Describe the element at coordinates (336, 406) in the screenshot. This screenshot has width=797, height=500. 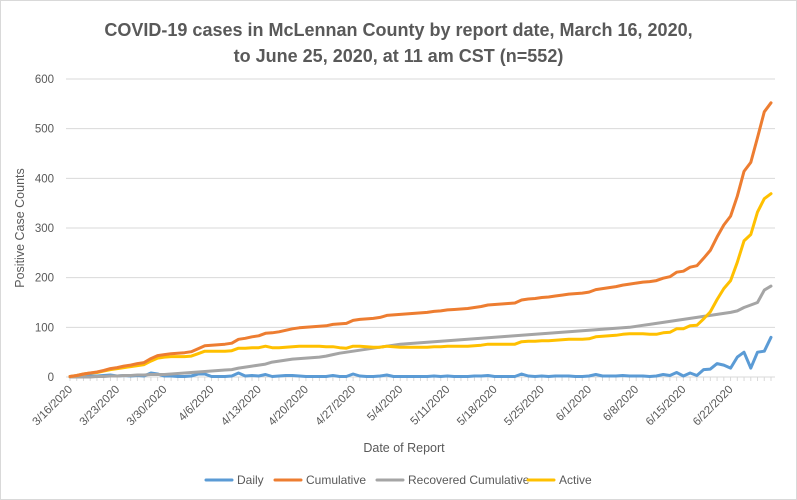
I see `x-tick-label-4/27/2020: 4/27/2020` at that location.